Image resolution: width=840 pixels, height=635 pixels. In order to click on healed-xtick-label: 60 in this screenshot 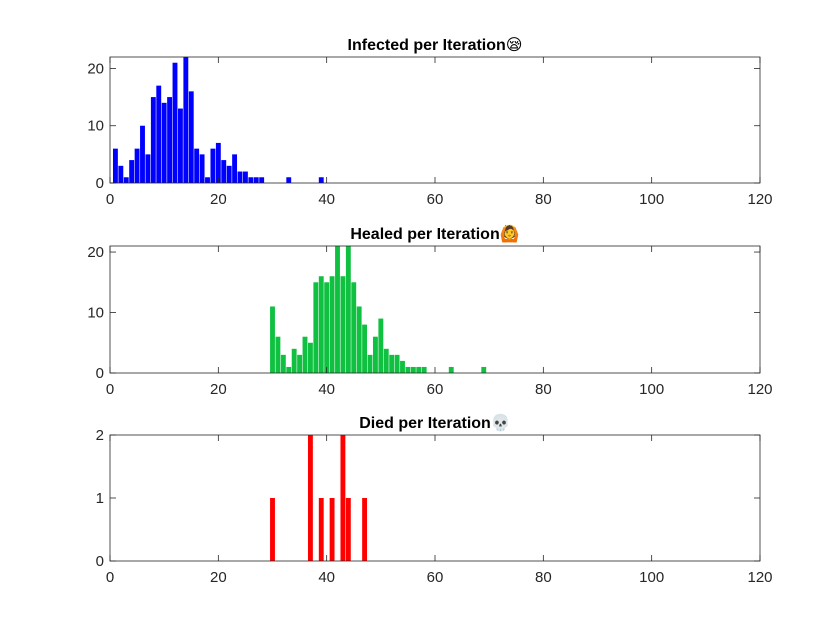, I will do `click(435, 389)`.